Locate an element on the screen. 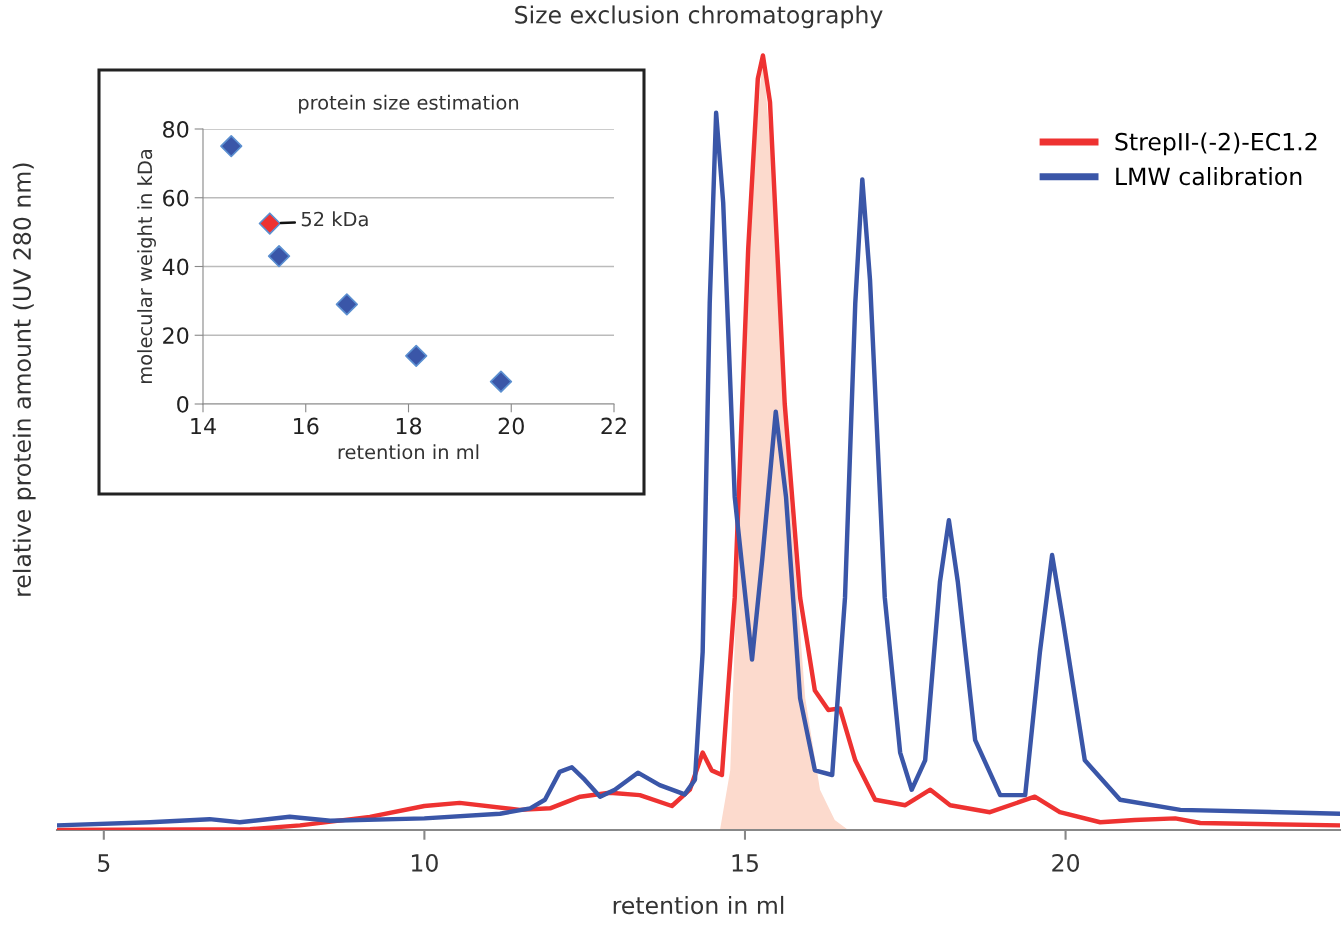  x-tick-label: 5 is located at coordinates (104, 863).